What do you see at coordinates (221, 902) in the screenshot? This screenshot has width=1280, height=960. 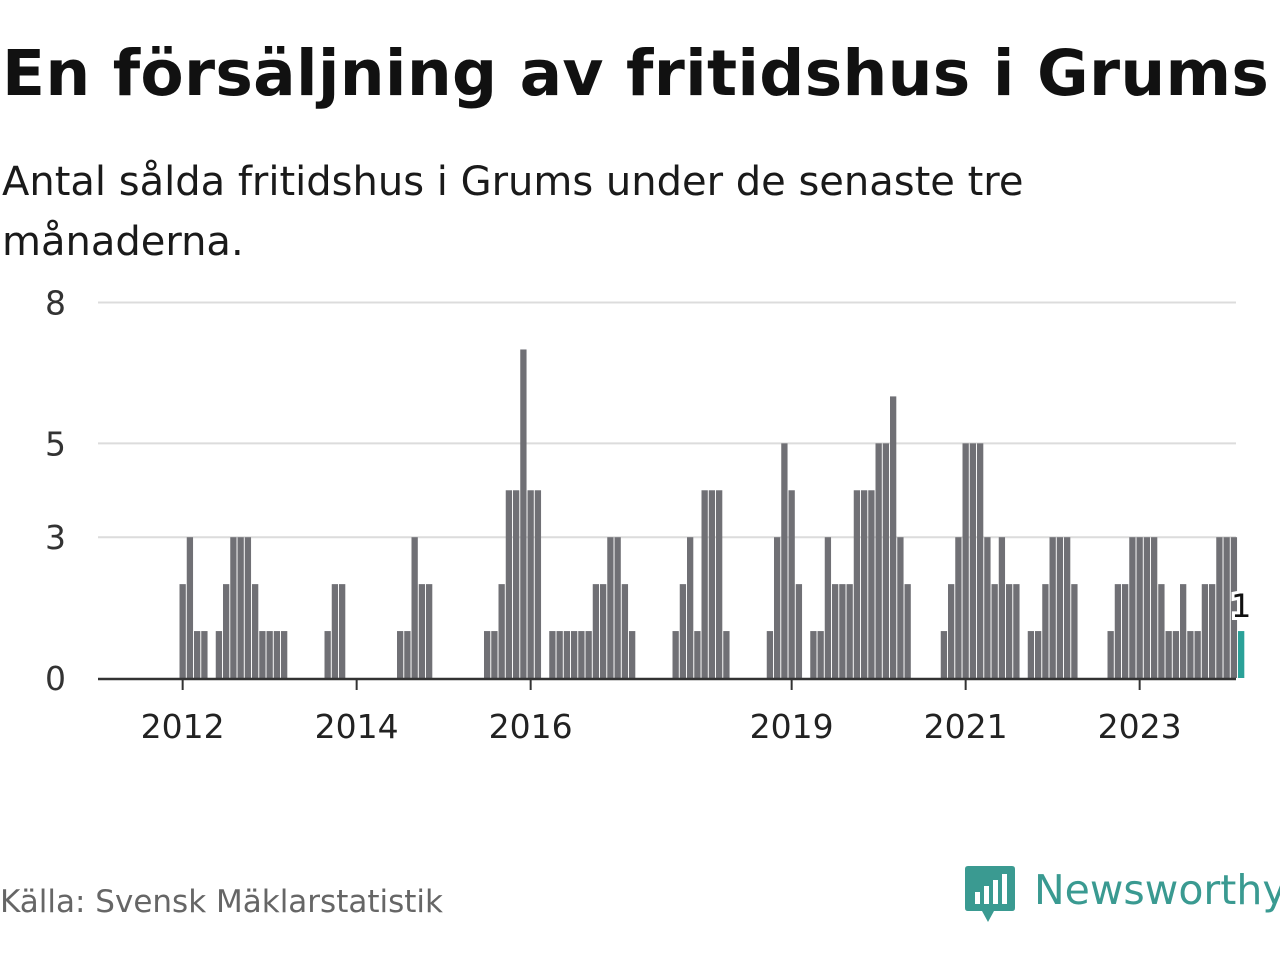 I see `source-note: Källa: Svensk Mäklarstatistik` at bounding box center [221, 902].